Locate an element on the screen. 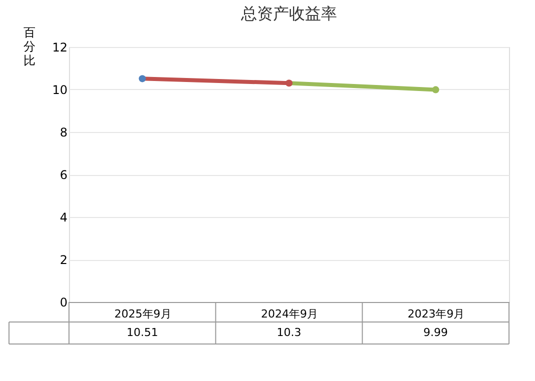 The width and height of the screenshot is (535, 381). y-tick-label: 10 is located at coordinates (60, 90).